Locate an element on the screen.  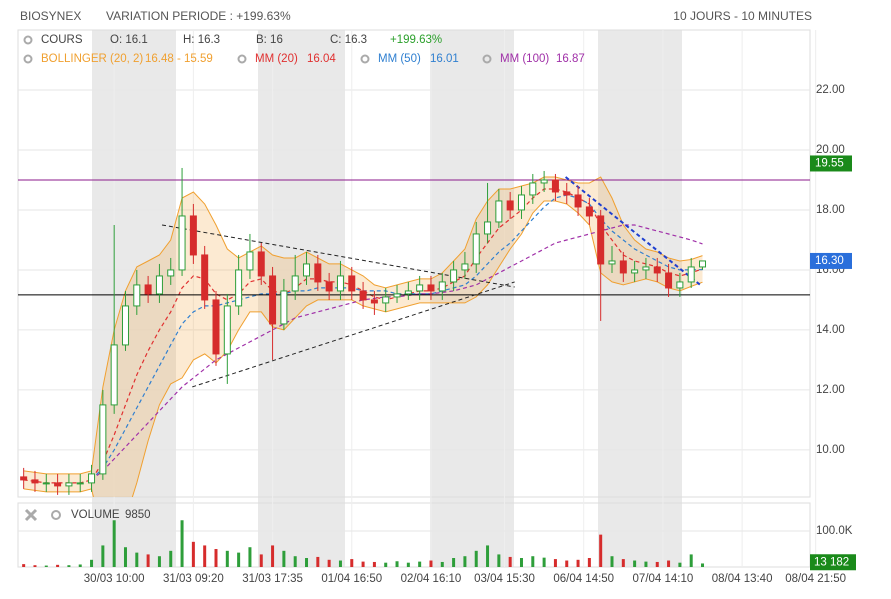
period: 10 JOURS - 10 MINUTES is located at coordinates (742, 16).